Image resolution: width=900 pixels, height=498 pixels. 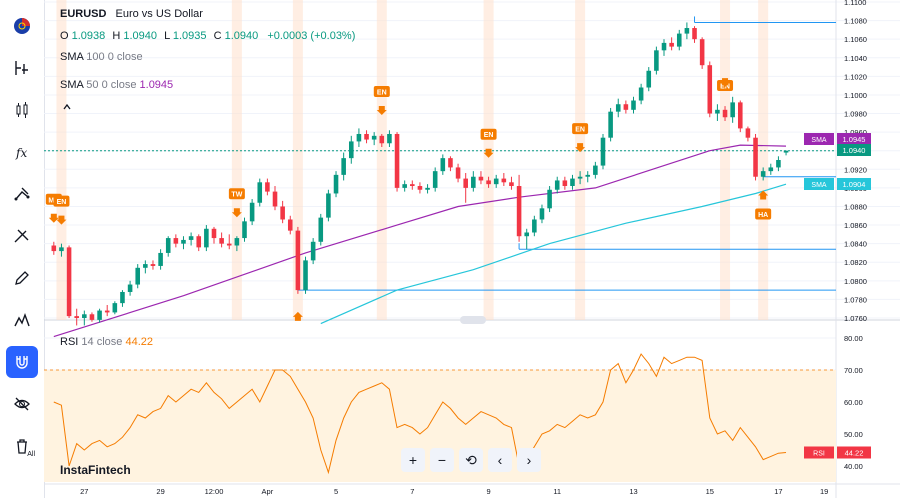 I want to click on legend-sma100-row: SMA 100 0 close, so click(x=101, y=57).